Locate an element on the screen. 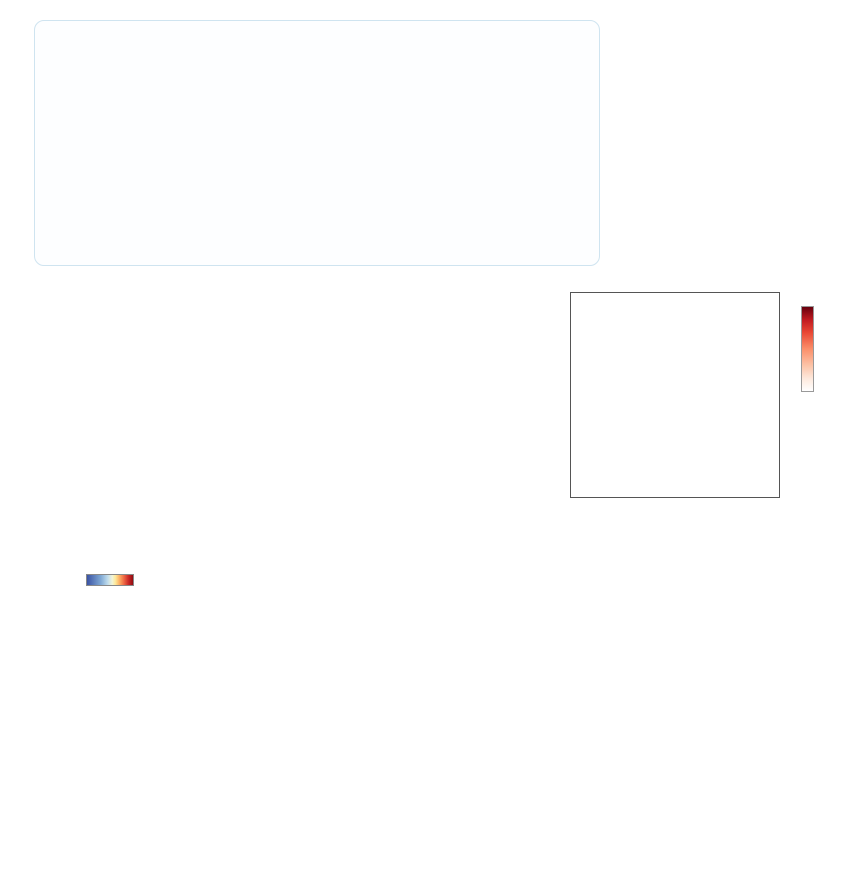 This screenshot has height=875, width=865. auroc-heatmap is located at coordinates (273, 699).